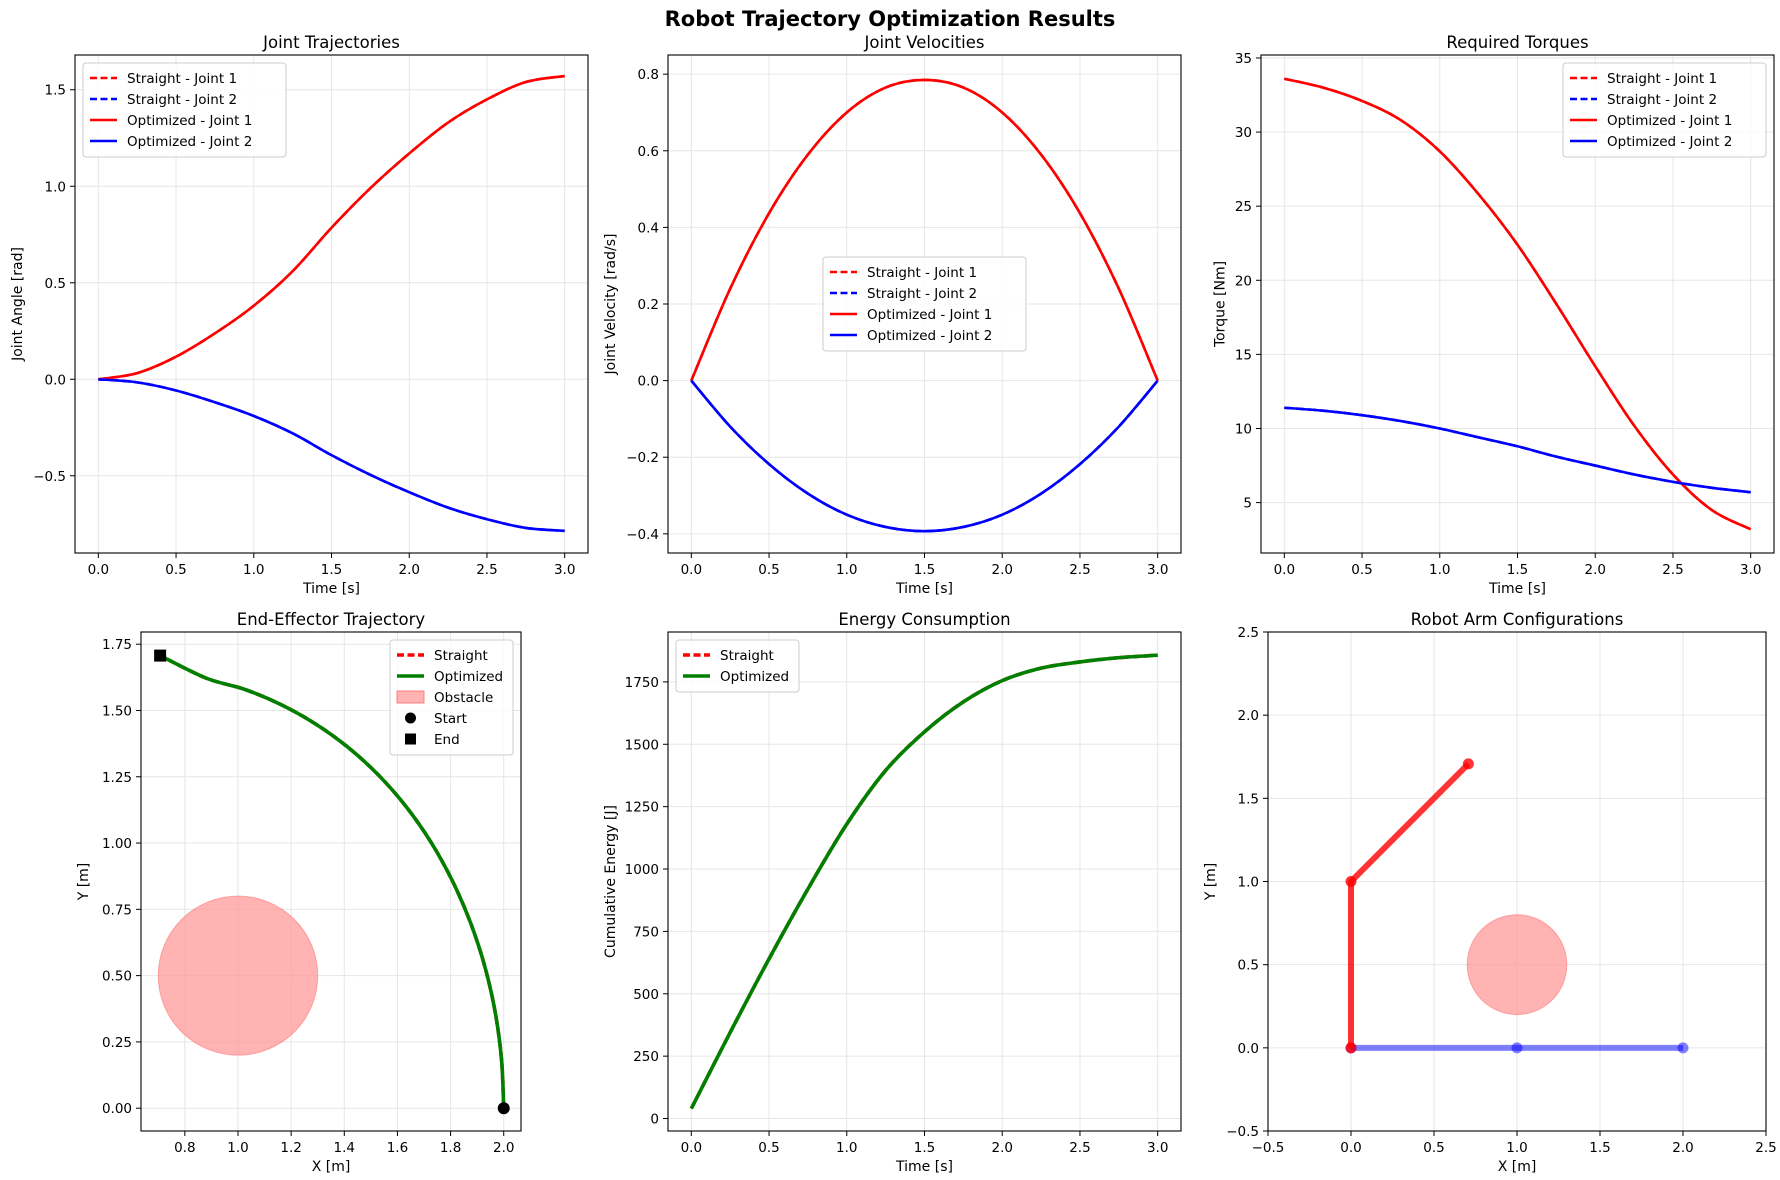  I want to click on y-tick-label: 0.2, so click(648, 305).